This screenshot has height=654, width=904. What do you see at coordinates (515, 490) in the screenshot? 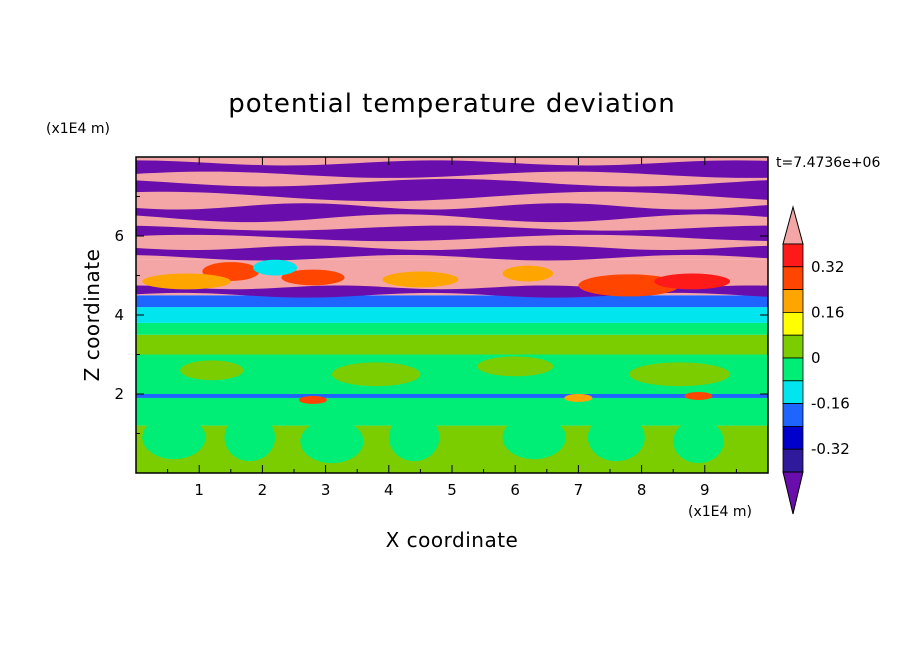
I see `x-tick-label: 6` at bounding box center [515, 490].